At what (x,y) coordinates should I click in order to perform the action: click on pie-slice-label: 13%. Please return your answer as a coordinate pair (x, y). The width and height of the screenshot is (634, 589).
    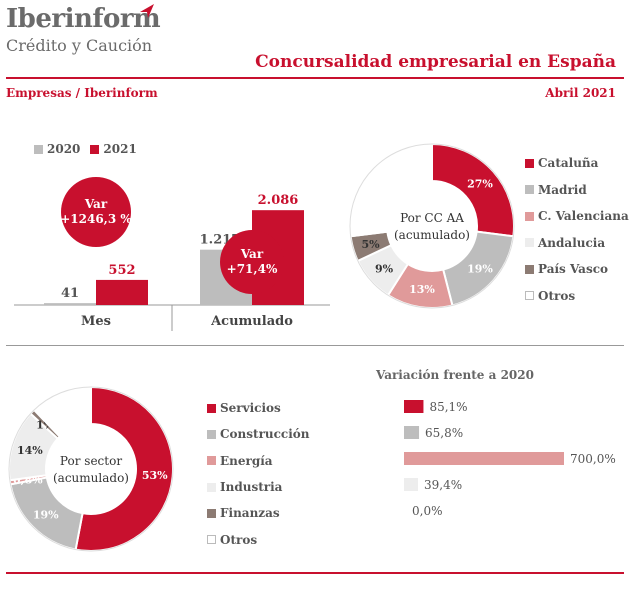
    Looking at the image, I should click on (422, 289).